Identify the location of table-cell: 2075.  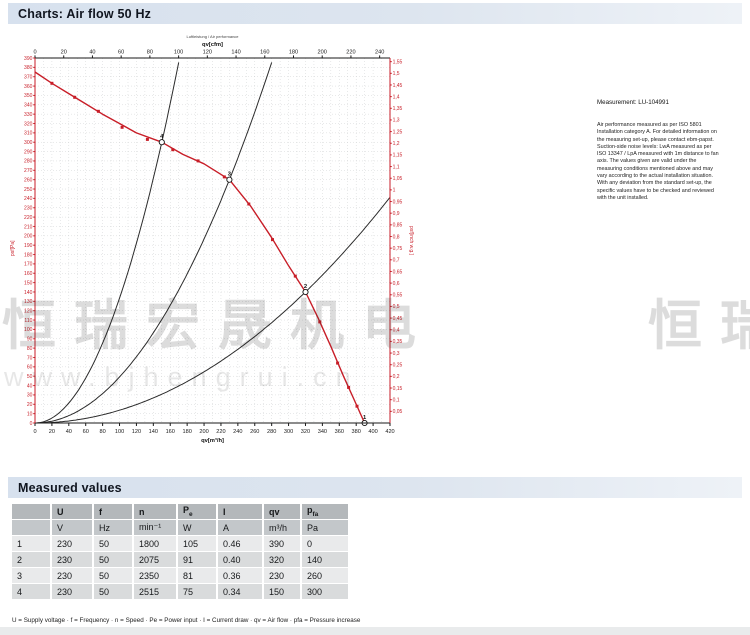
(155, 559).